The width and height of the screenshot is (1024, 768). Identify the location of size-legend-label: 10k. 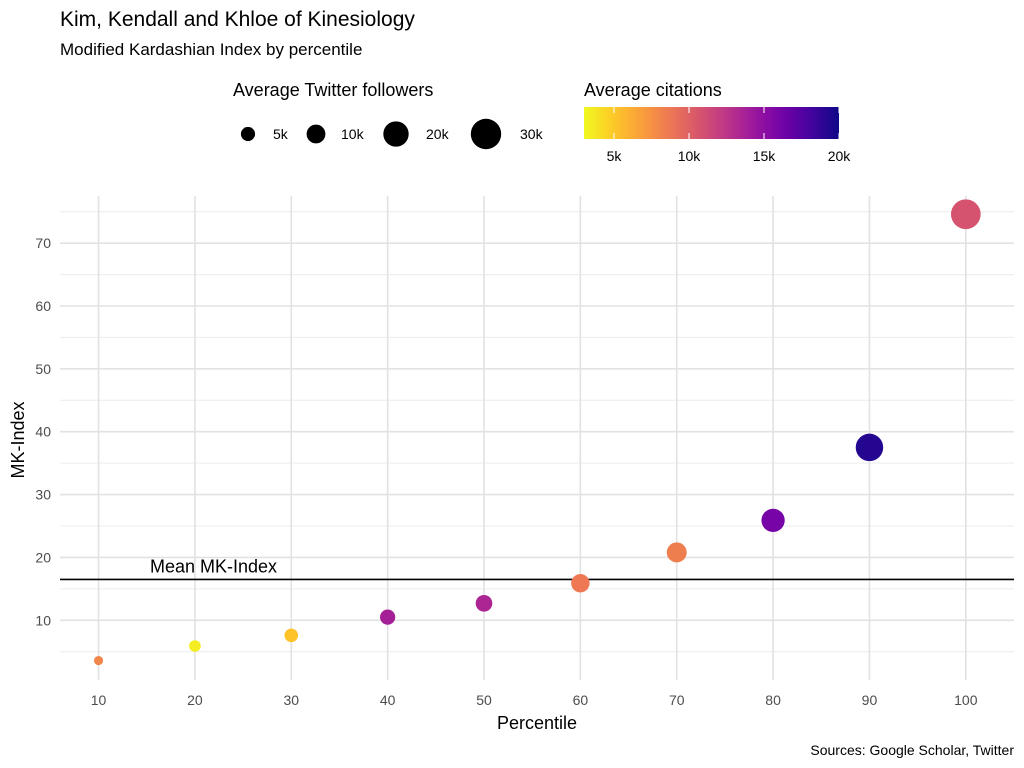
(353, 134).